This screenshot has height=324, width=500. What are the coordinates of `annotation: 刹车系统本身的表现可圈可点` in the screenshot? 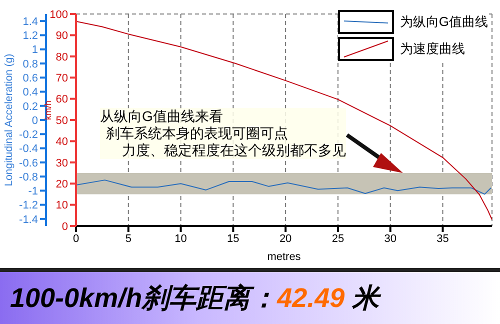 It's located at (197, 133).